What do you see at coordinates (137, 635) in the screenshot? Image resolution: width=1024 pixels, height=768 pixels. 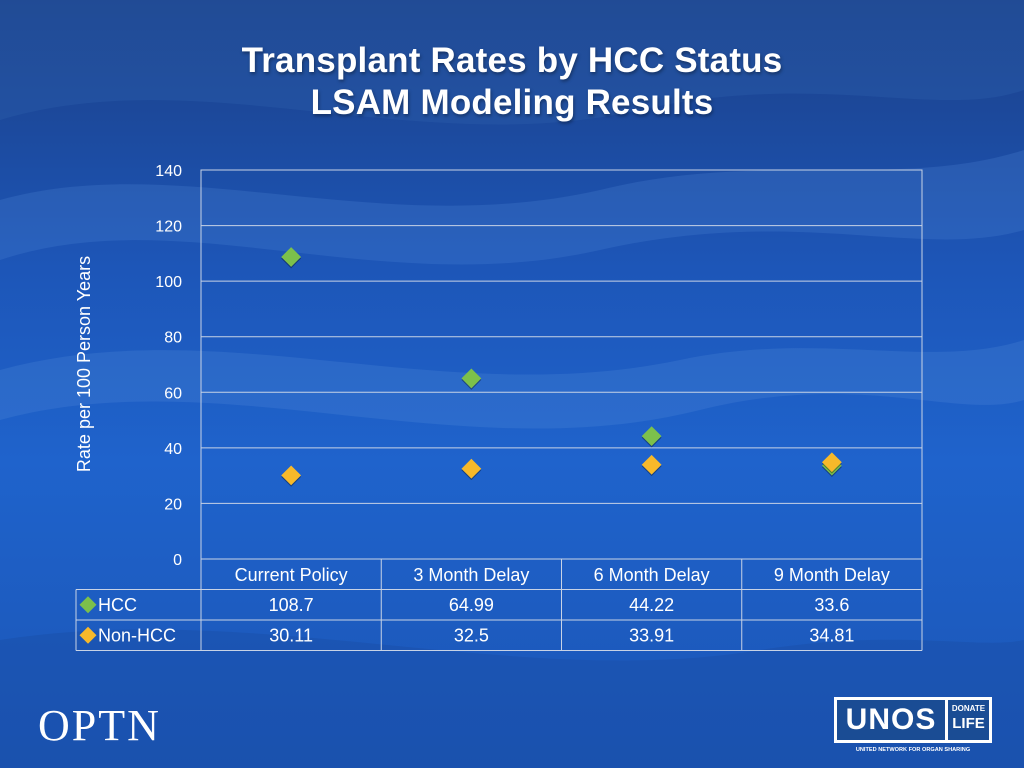 I see `legend-series-name: Non-HCC` at bounding box center [137, 635].